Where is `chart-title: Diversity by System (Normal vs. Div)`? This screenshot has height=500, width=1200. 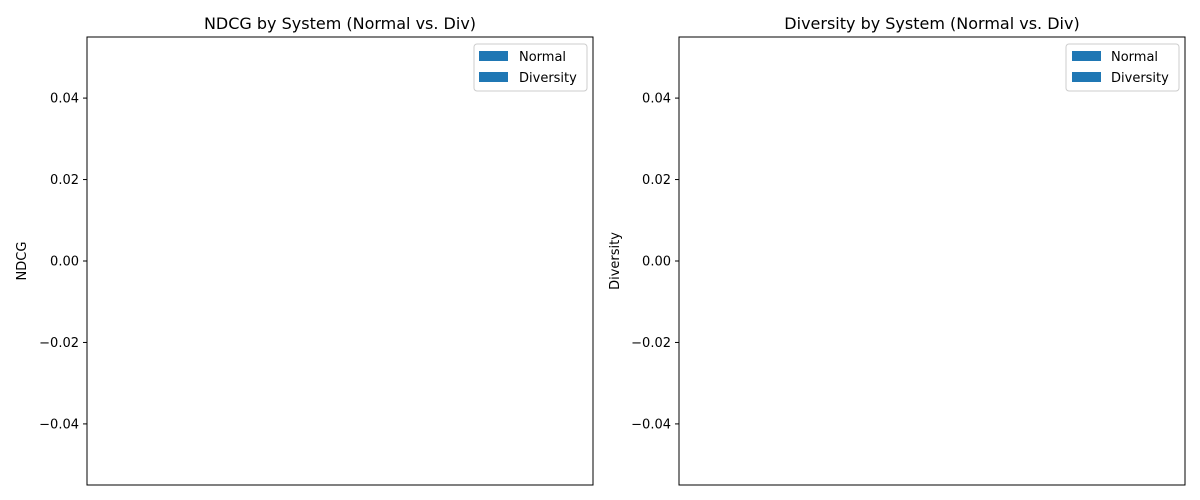 chart-title: Diversity by System (Normal vs. Div) is located at coordinates (931, 23).